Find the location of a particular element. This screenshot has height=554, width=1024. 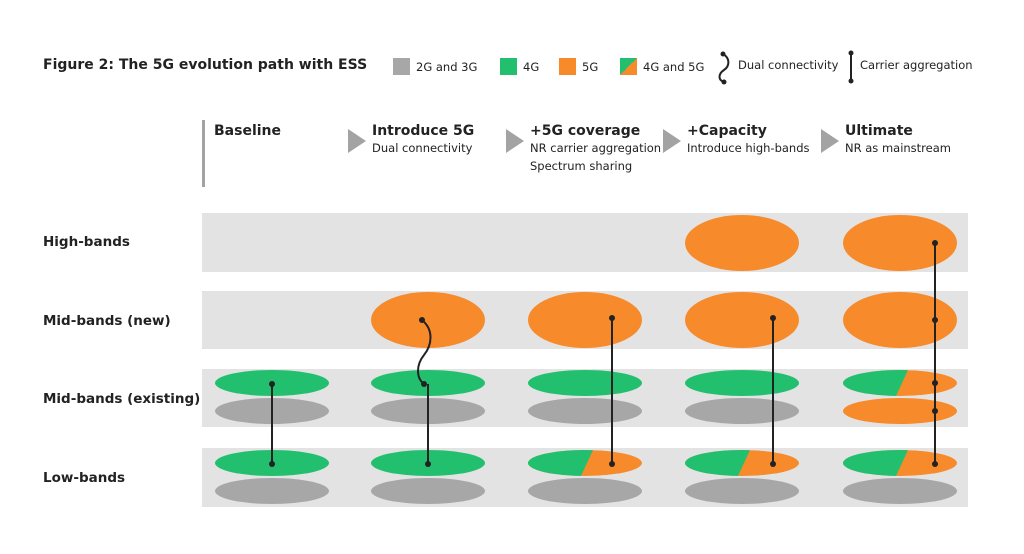

stage-header: Baseline is located at coordinates (247, 131).